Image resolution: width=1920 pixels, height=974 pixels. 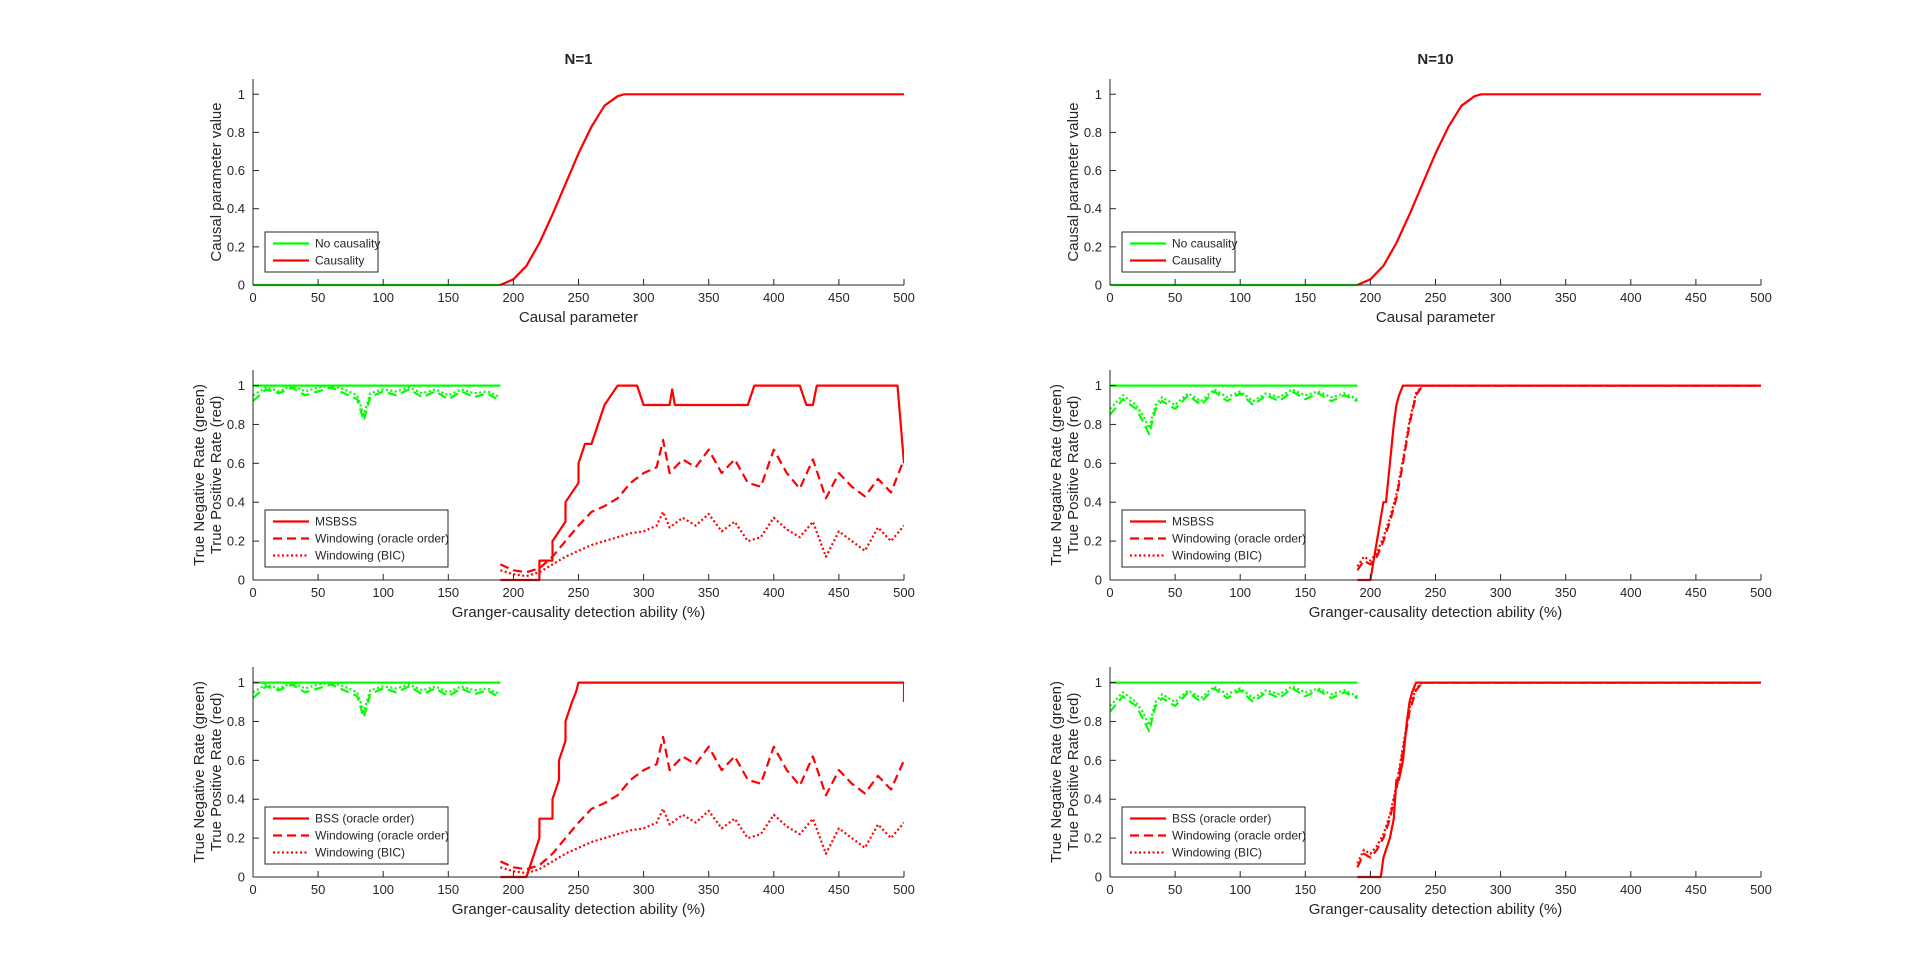 I want to click on legend-label: No causality, so click(x=347, y=244).